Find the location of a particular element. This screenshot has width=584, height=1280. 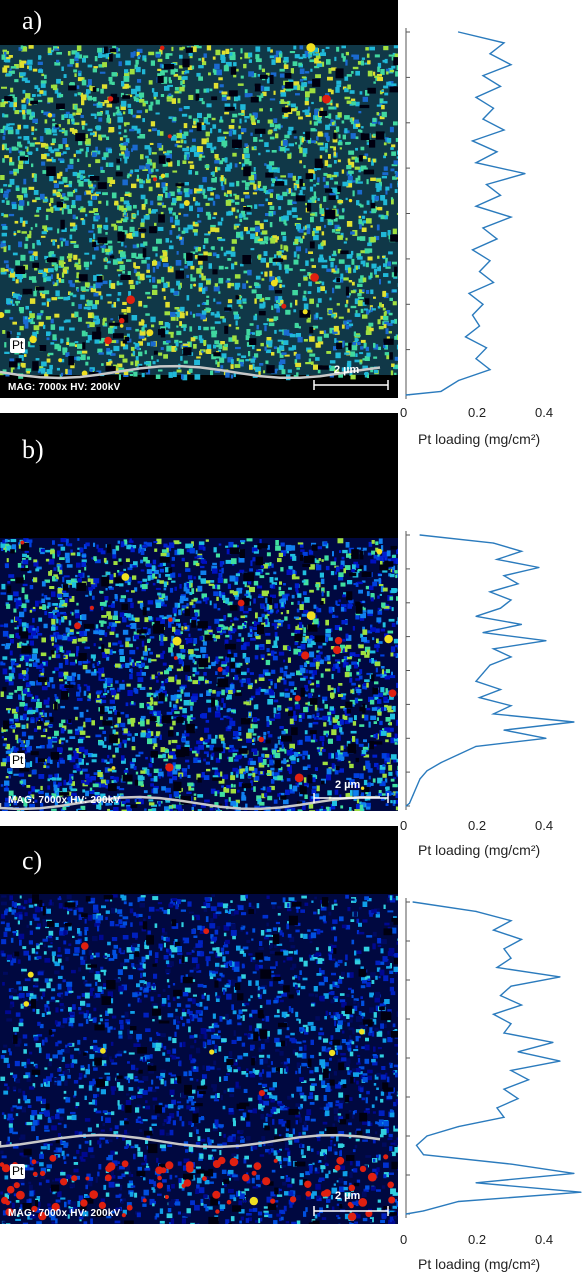

panel-letter-c: c) is located at coordinates (32, 860).